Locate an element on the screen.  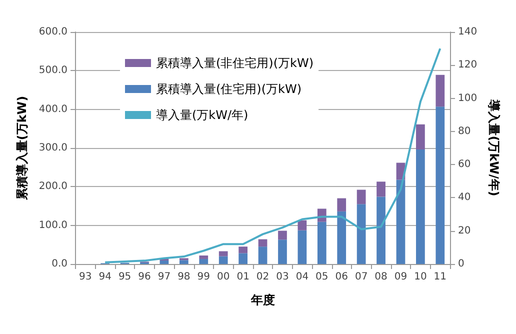
y2-tick-label: 60 is located at coordinates (464, 164).